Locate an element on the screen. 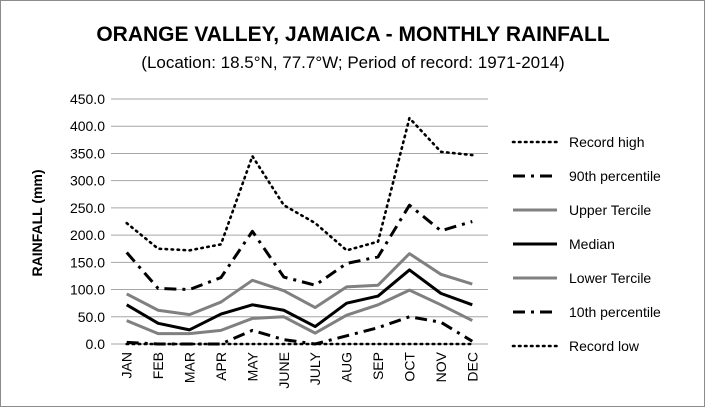 The height and width of the screenshot is (408, 705). series-line-median is located at coordinates (299, 300).